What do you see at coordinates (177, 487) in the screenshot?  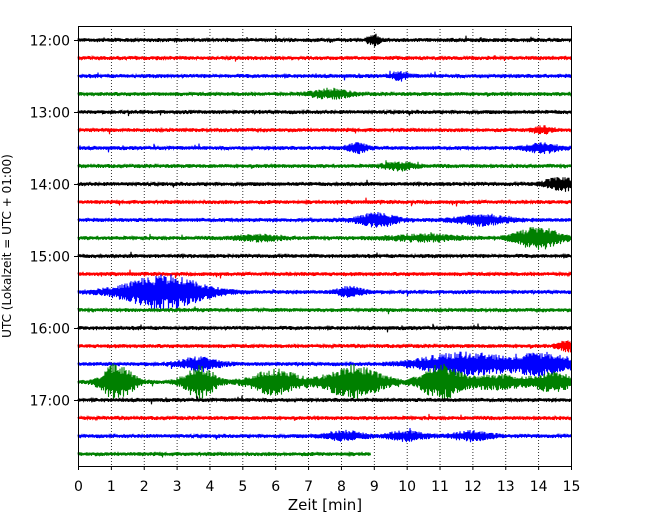 I see `x-tick-label: 3` at bounding box center [177, 487].